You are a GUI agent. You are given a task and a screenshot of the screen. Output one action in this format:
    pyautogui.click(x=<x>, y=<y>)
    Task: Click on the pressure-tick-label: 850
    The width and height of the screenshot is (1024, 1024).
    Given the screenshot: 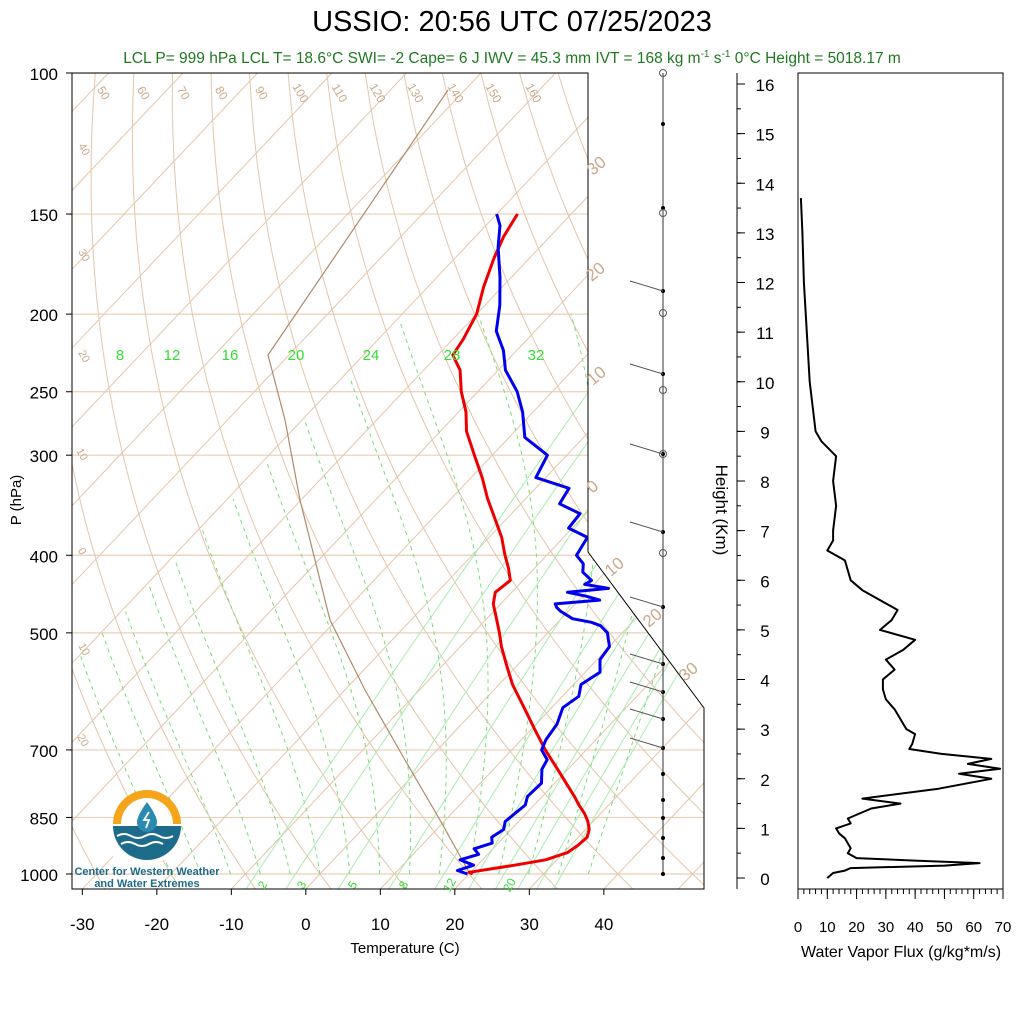 What is the action you would take?
    pyautogui.click(x=44, y=818)
    